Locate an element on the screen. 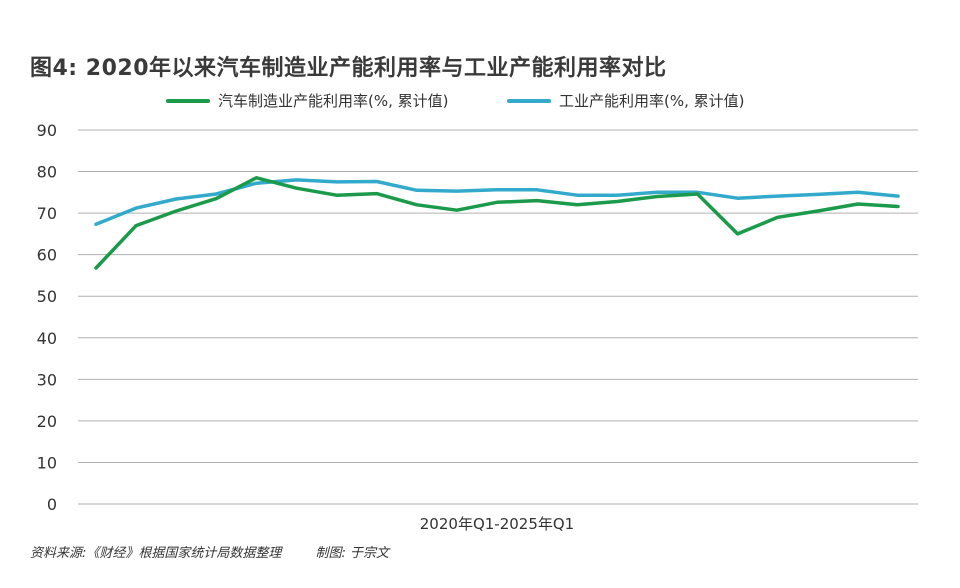  y-tick-label: 10 is located at coordinates (47, 462).